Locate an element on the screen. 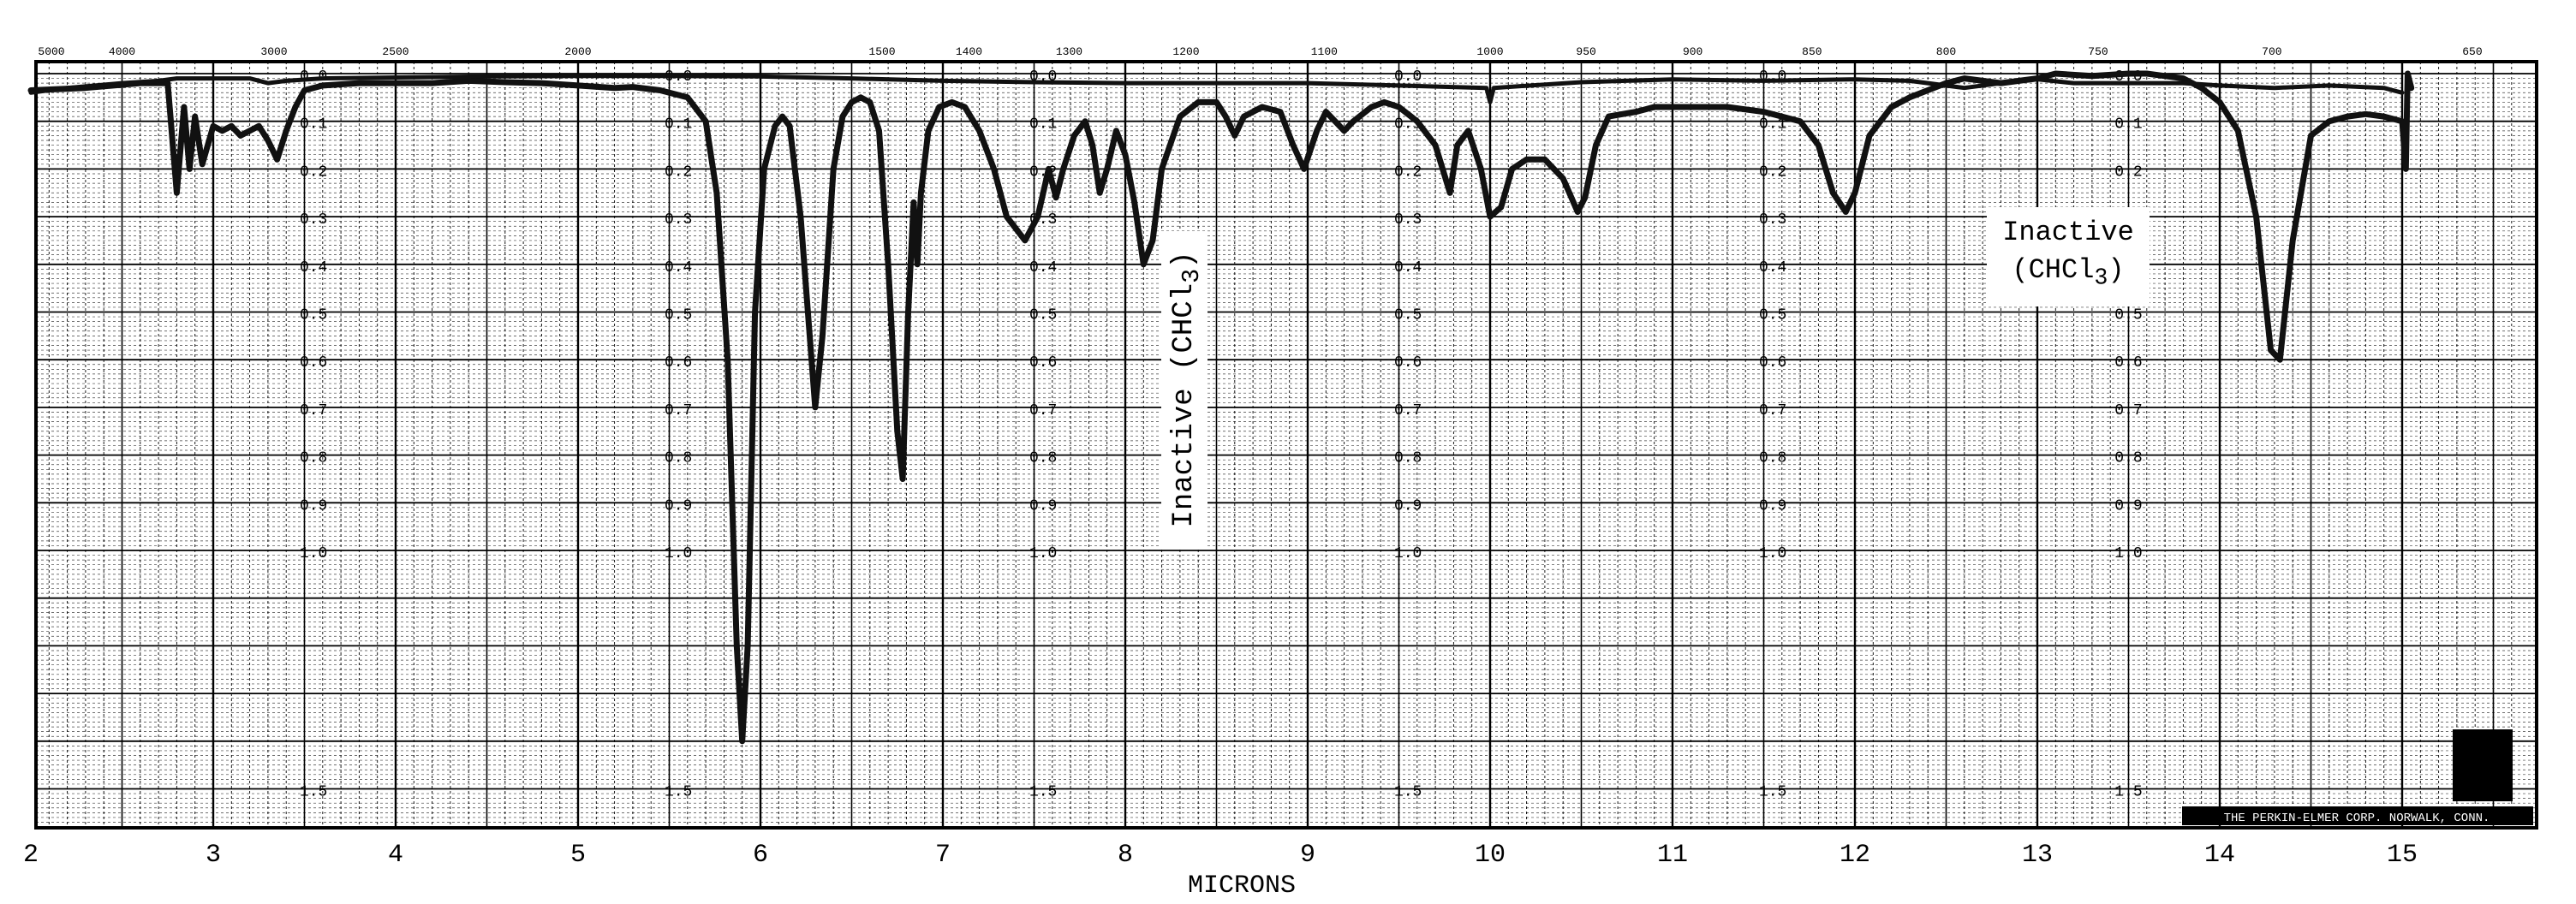  wavenumber-tick-label: 1400 is located at coordinates (969, 51).